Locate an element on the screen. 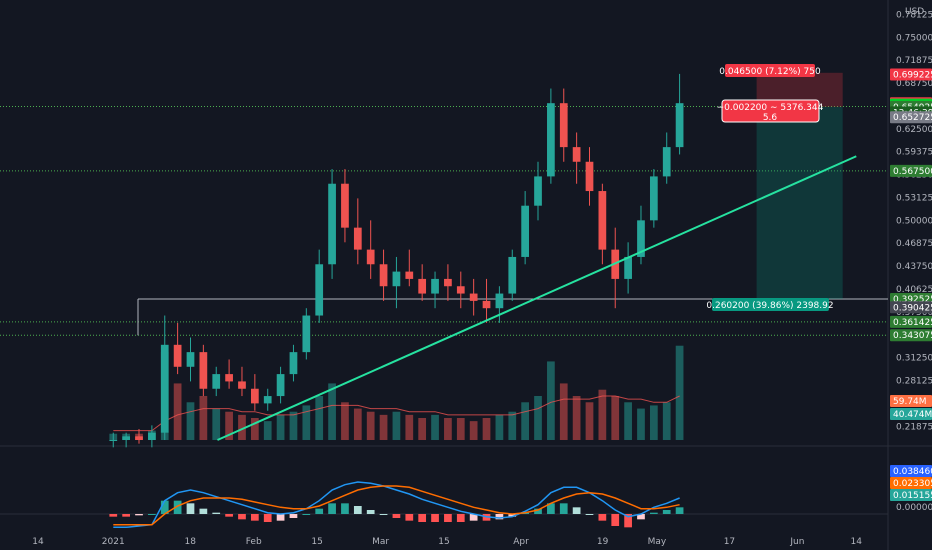 Image resolution: width=932 pixels, height=550 pixels. time-axis: 14 2021 18 Feb 15 Mar 15 Apr 19 May 17 Jun 14 is located at coordinates (447, 542).